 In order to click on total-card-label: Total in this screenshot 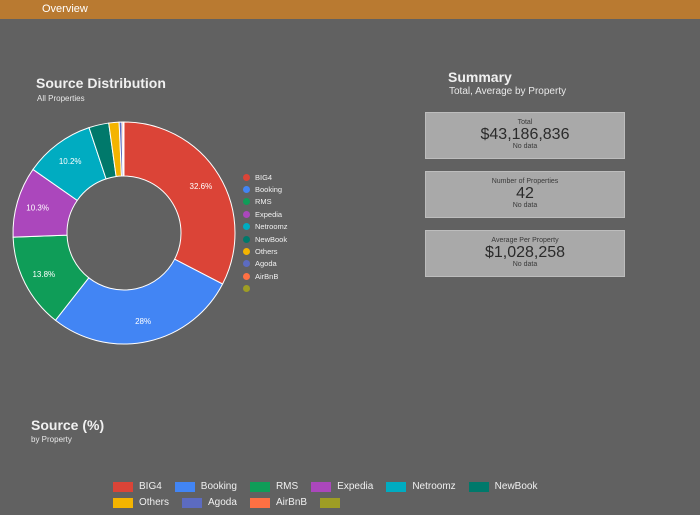, I will do `click(525, 122)`.